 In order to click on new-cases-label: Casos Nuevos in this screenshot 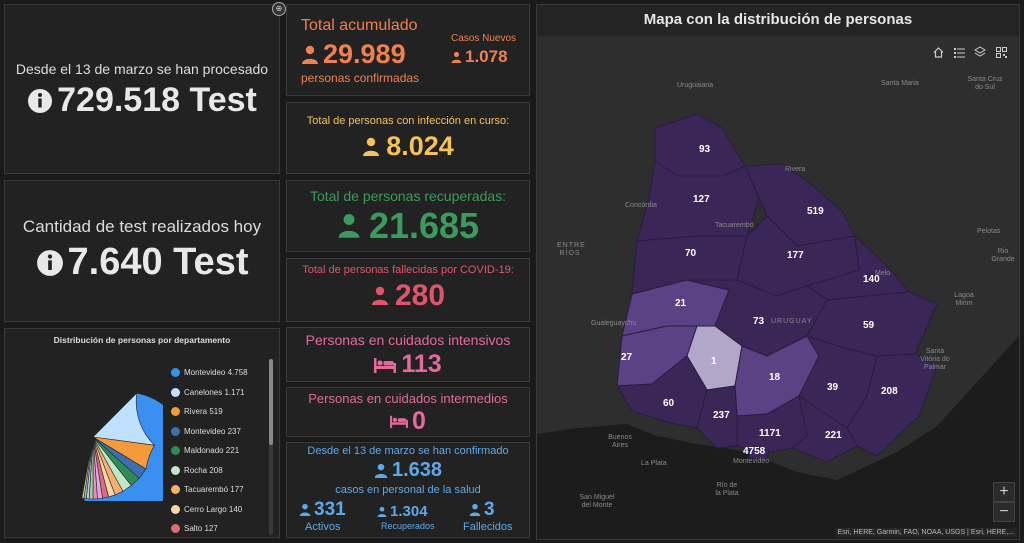, I will do `click(484, 38)`.